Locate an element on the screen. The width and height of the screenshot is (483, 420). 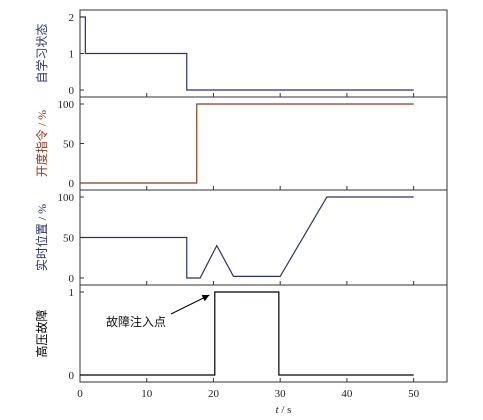
x-tick-label: 40 is located at coordinates (347, 394).